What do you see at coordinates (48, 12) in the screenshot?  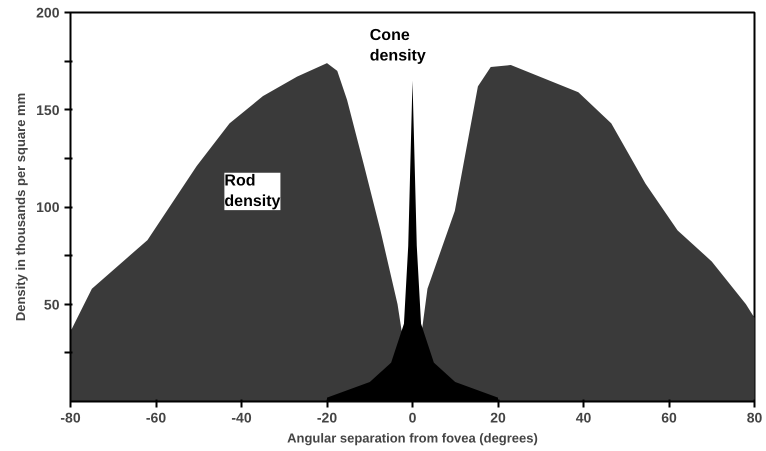 I see `y-tick-label: 200` at bounding box center [48, 12].